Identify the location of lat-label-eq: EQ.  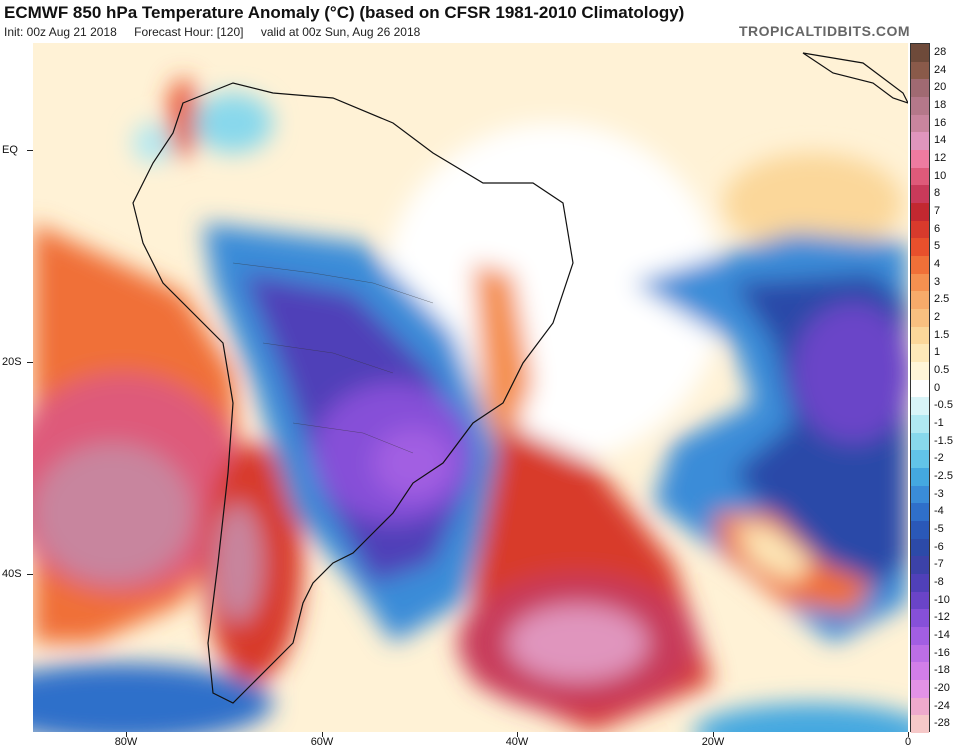
(10, 150).